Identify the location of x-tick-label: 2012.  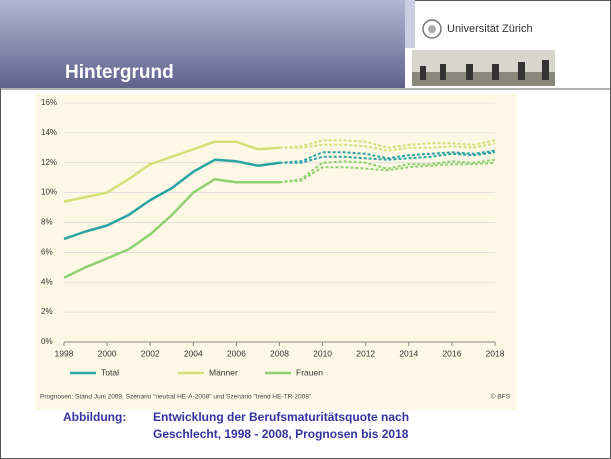
(365, 353).